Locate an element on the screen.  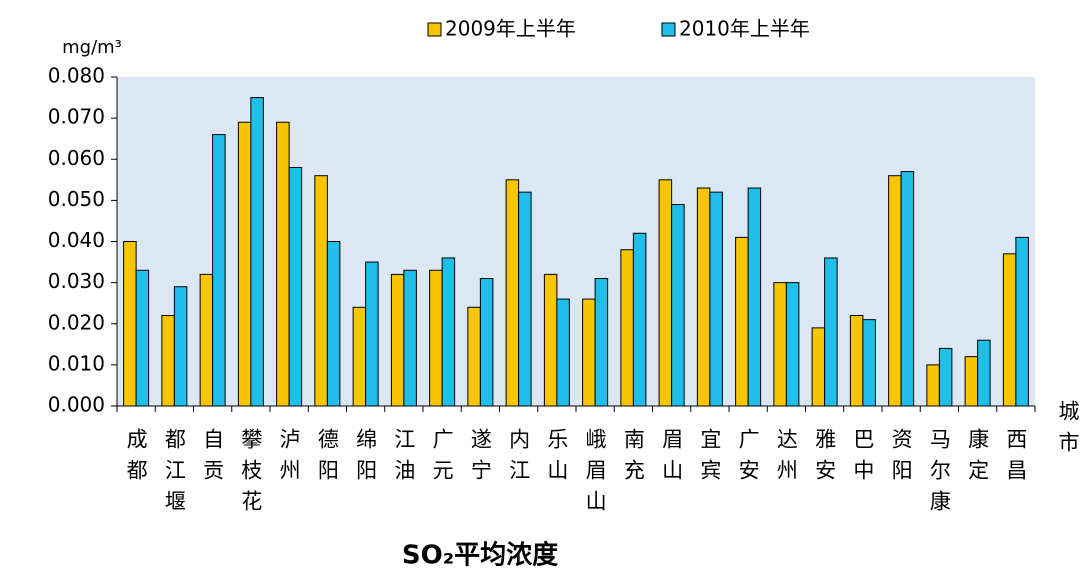
x-tick-label: 德阳 is located at coordinates (327, 459).